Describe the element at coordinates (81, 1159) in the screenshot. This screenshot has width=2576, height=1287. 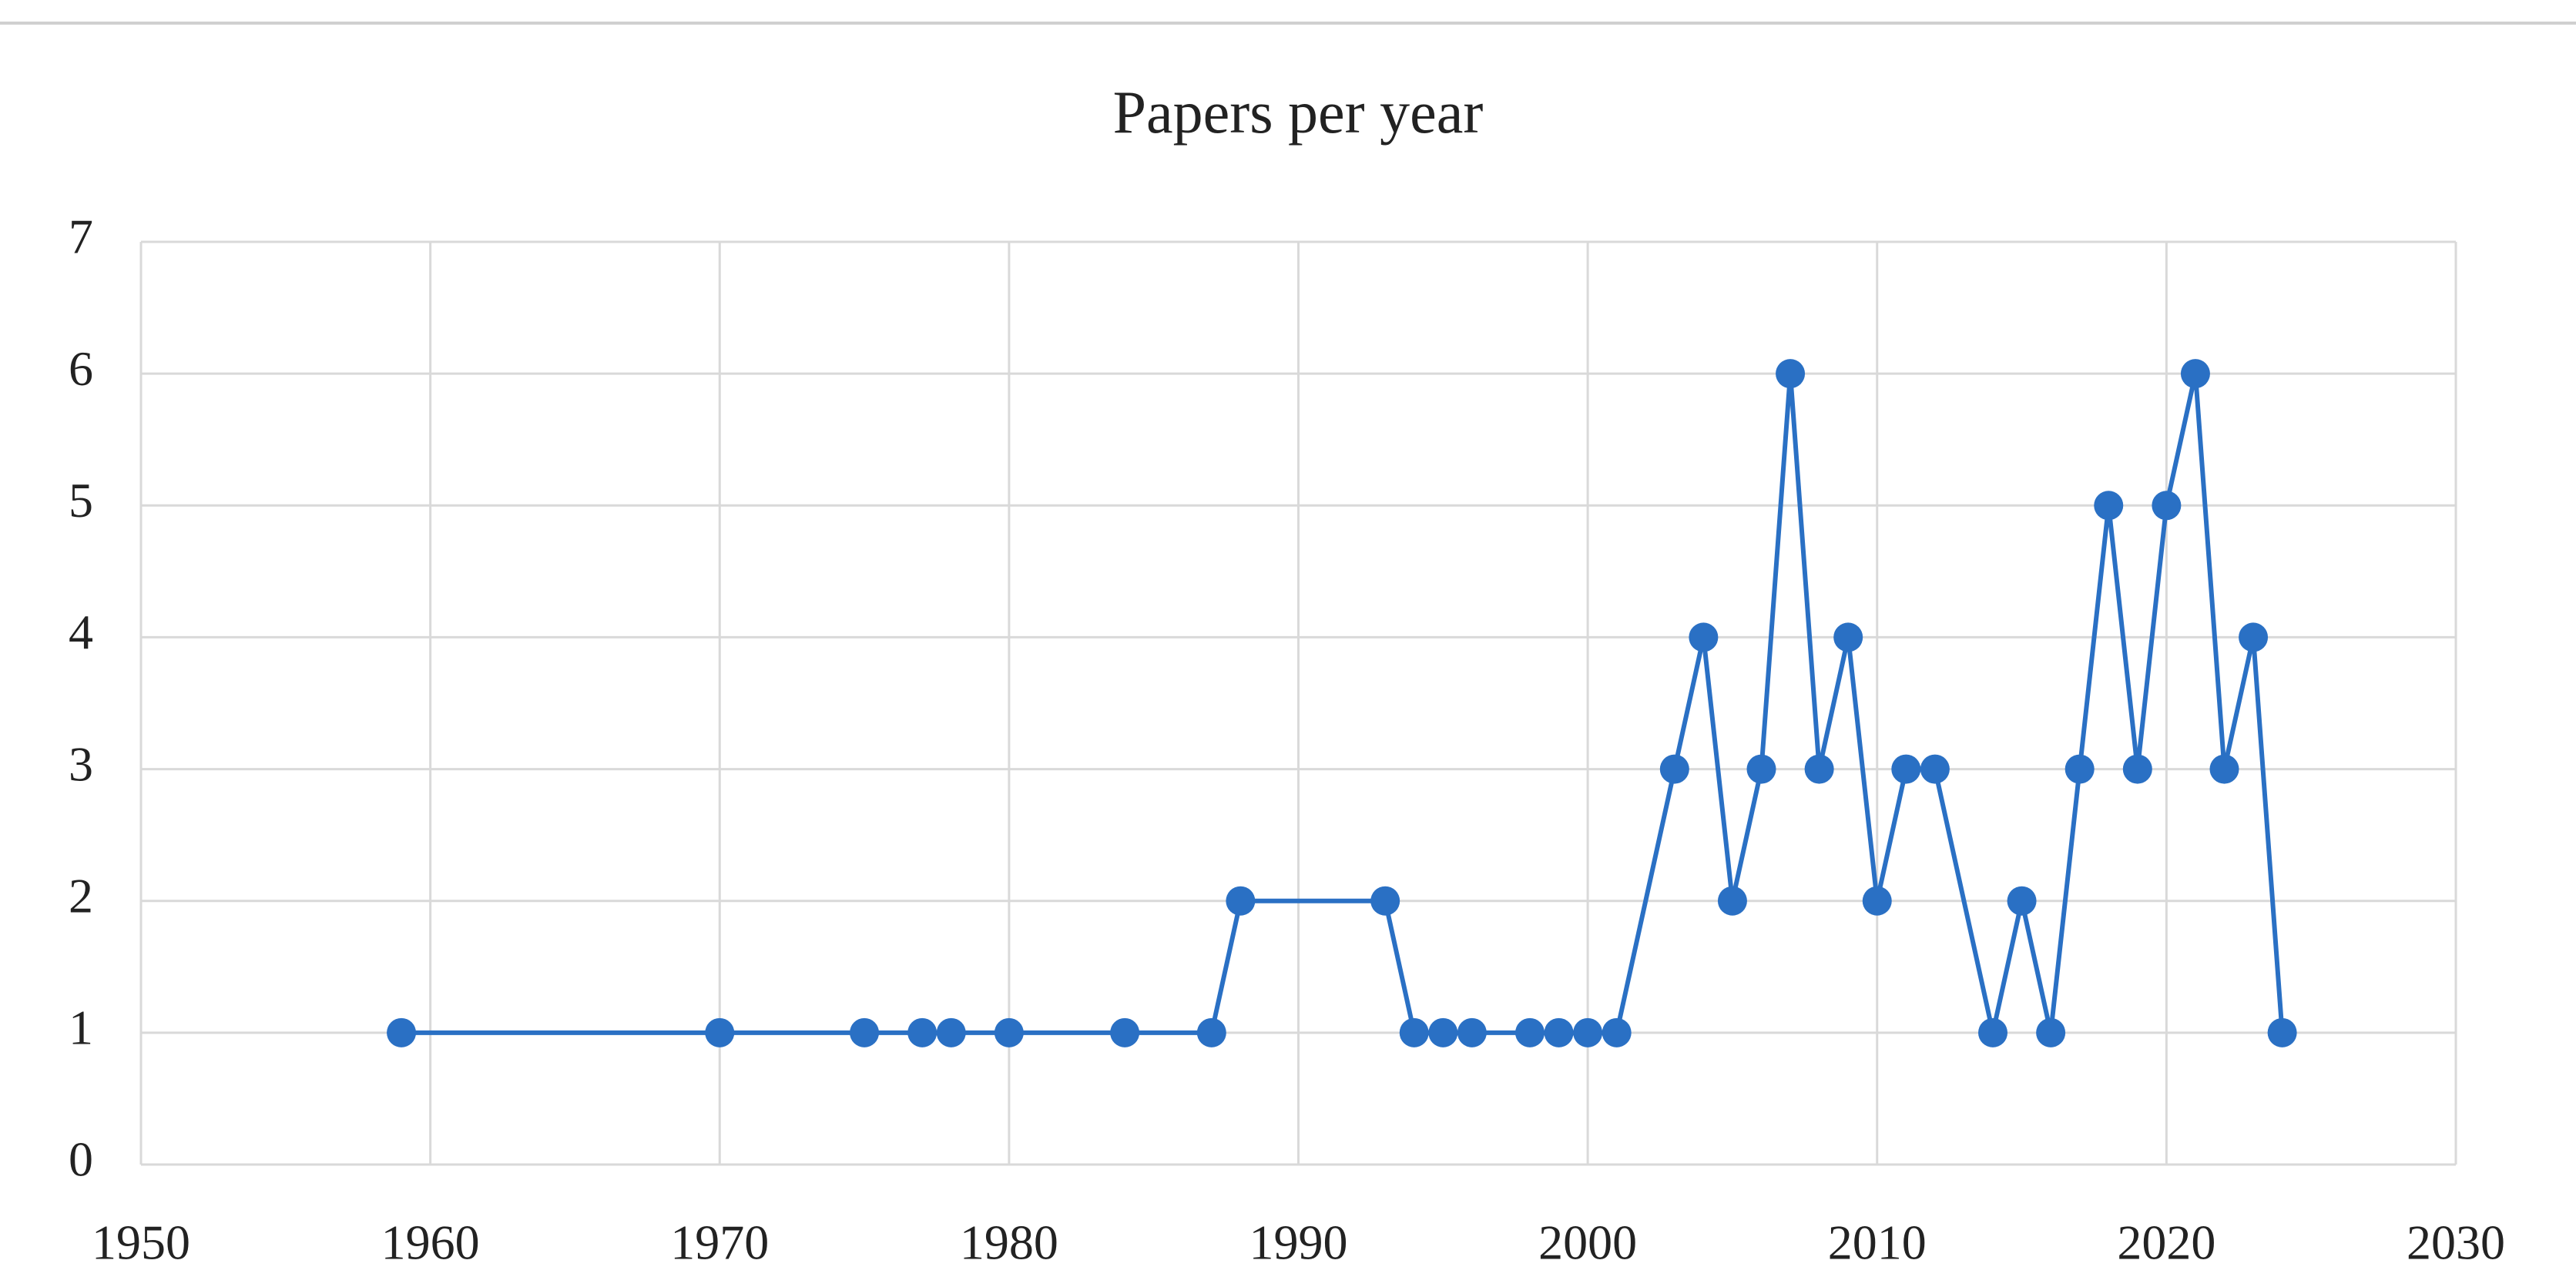
I see `y-tick-label: 0` at that location.